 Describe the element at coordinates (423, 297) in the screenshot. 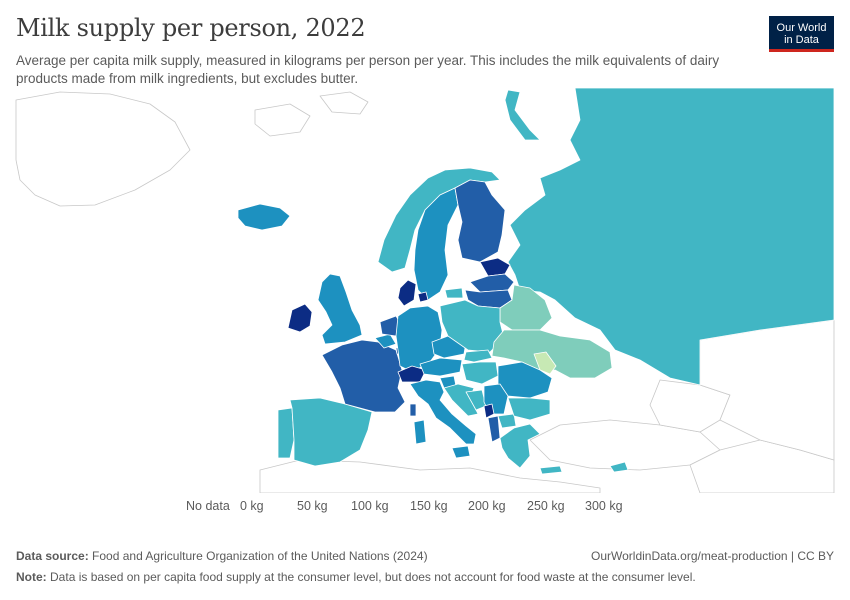

I see `region-denmark-zealand` at that location.